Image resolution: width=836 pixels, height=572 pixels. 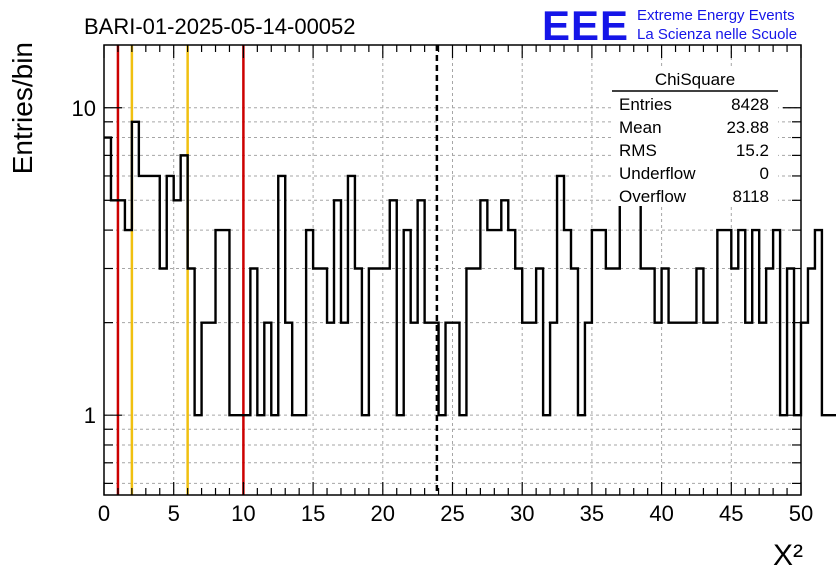 I want to click on x-tick-label: 40, so click(x=661, y=513).